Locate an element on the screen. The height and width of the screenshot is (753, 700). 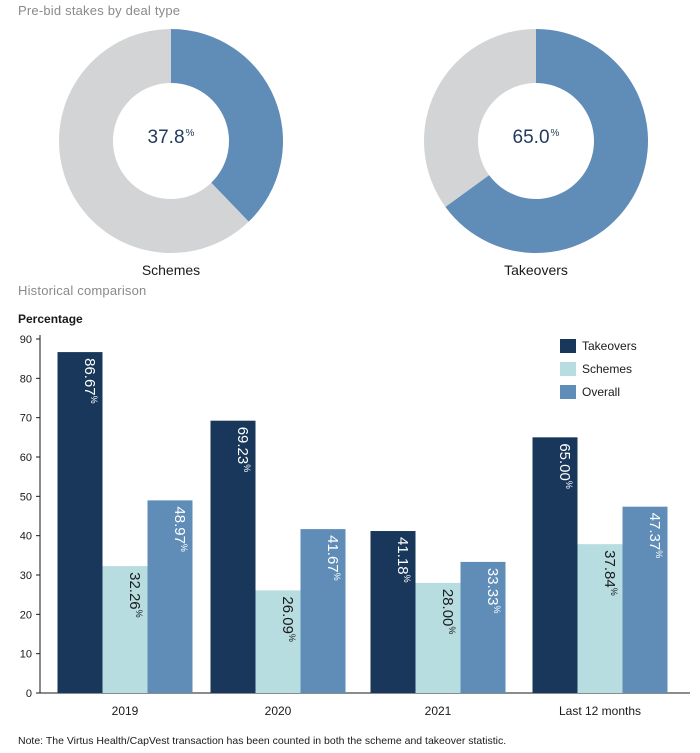
takeovers-donut: 65.0% is located at coordinates (536, 141).